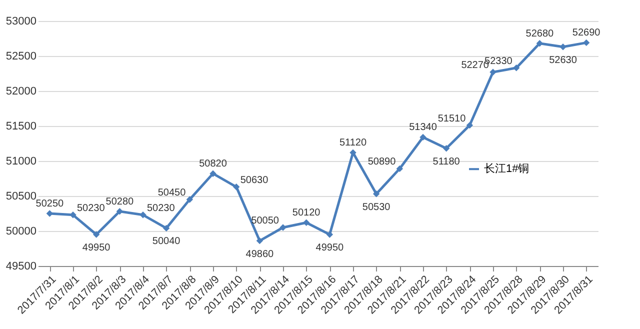 The height and width of the screenshot is (329, 640). Describe the element at coordinates (423, 128) in the screenshot. I see `data-label: 51340` at that location.